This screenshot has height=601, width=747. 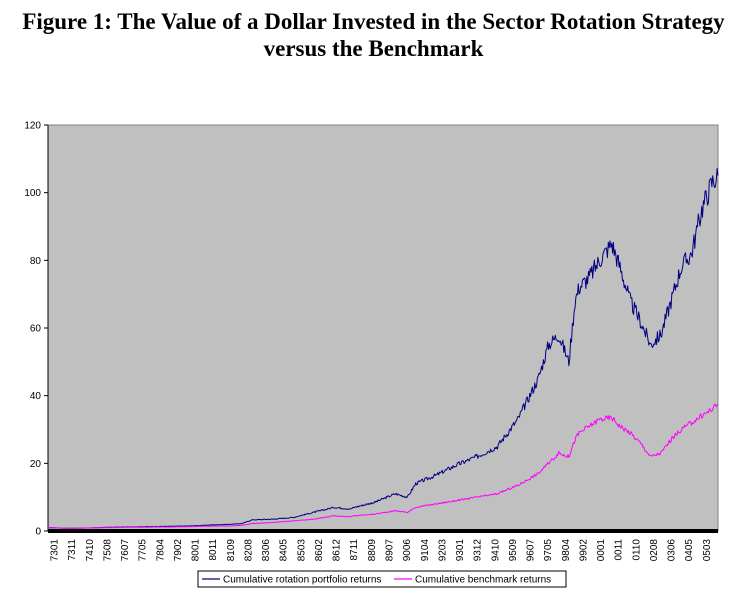 What do you see at coordinates (442, 550) in the screenshot?
I see `x-tick-label: 9203` at bounding box center [442, 550].